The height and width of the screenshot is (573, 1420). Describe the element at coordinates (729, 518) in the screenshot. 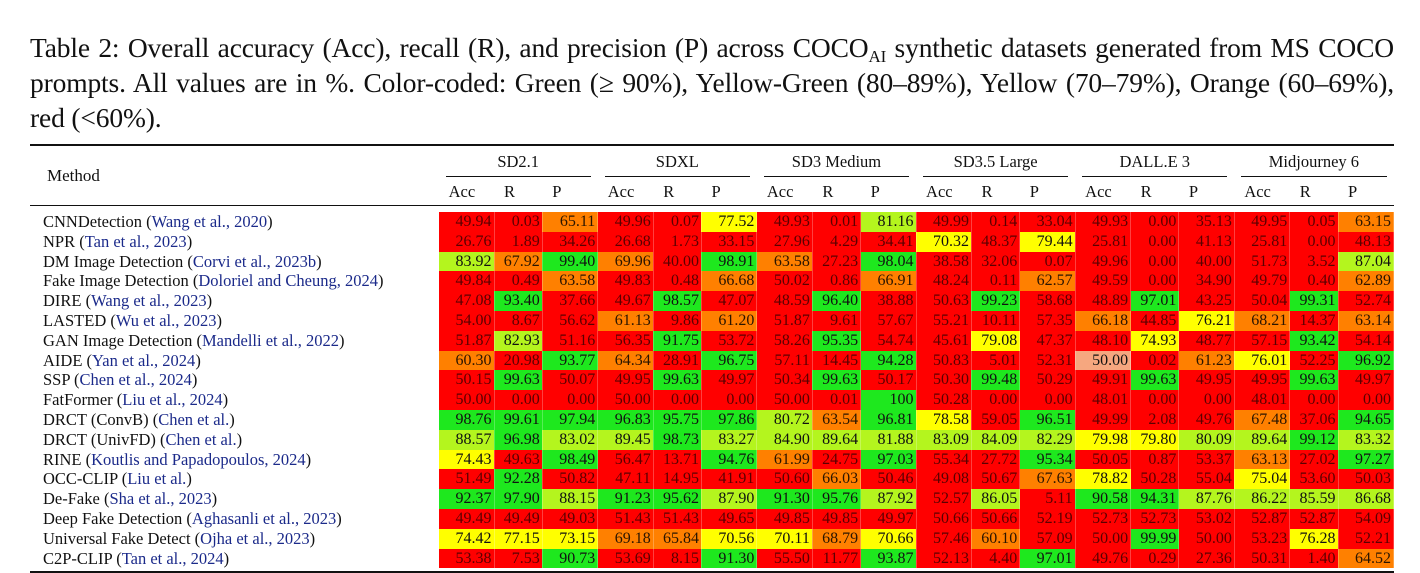

I see `value-cell: 49.65` at that location.